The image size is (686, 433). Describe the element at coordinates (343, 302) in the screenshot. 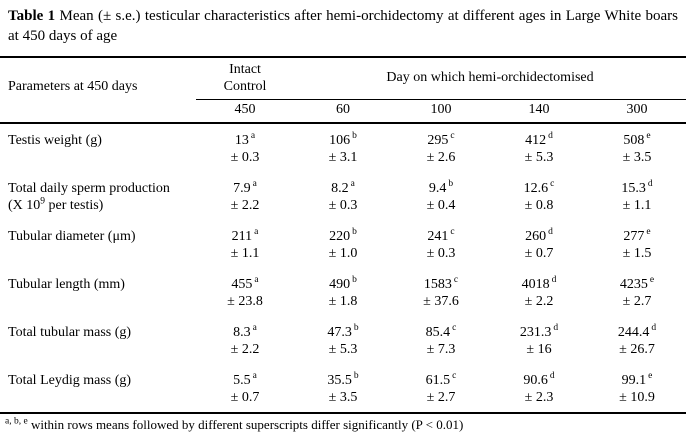

I see `se-value: ± 1.8` at that location.